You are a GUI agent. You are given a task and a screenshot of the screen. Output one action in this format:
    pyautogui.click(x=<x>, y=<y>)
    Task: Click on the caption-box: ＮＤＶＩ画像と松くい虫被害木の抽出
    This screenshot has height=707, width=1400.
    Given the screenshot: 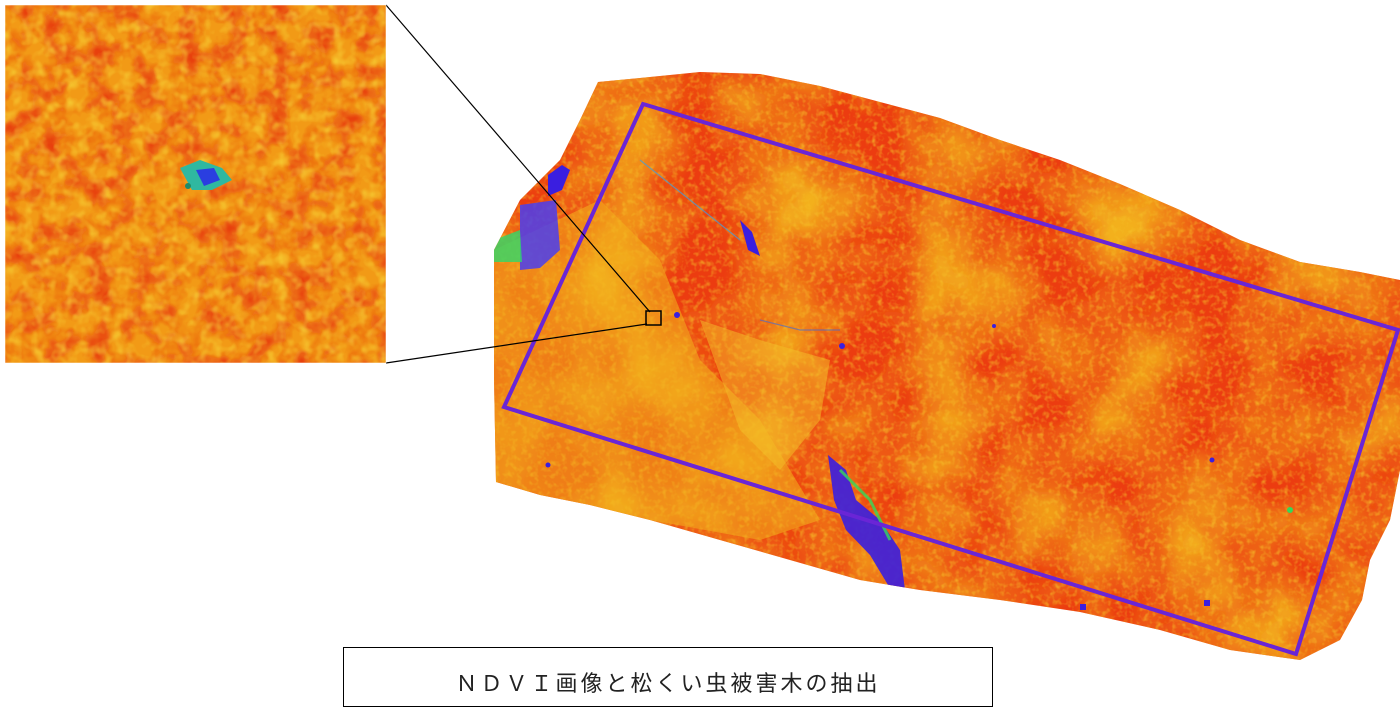 What is the action you would take?
    pyautogui.click(x=668, y=677)
    